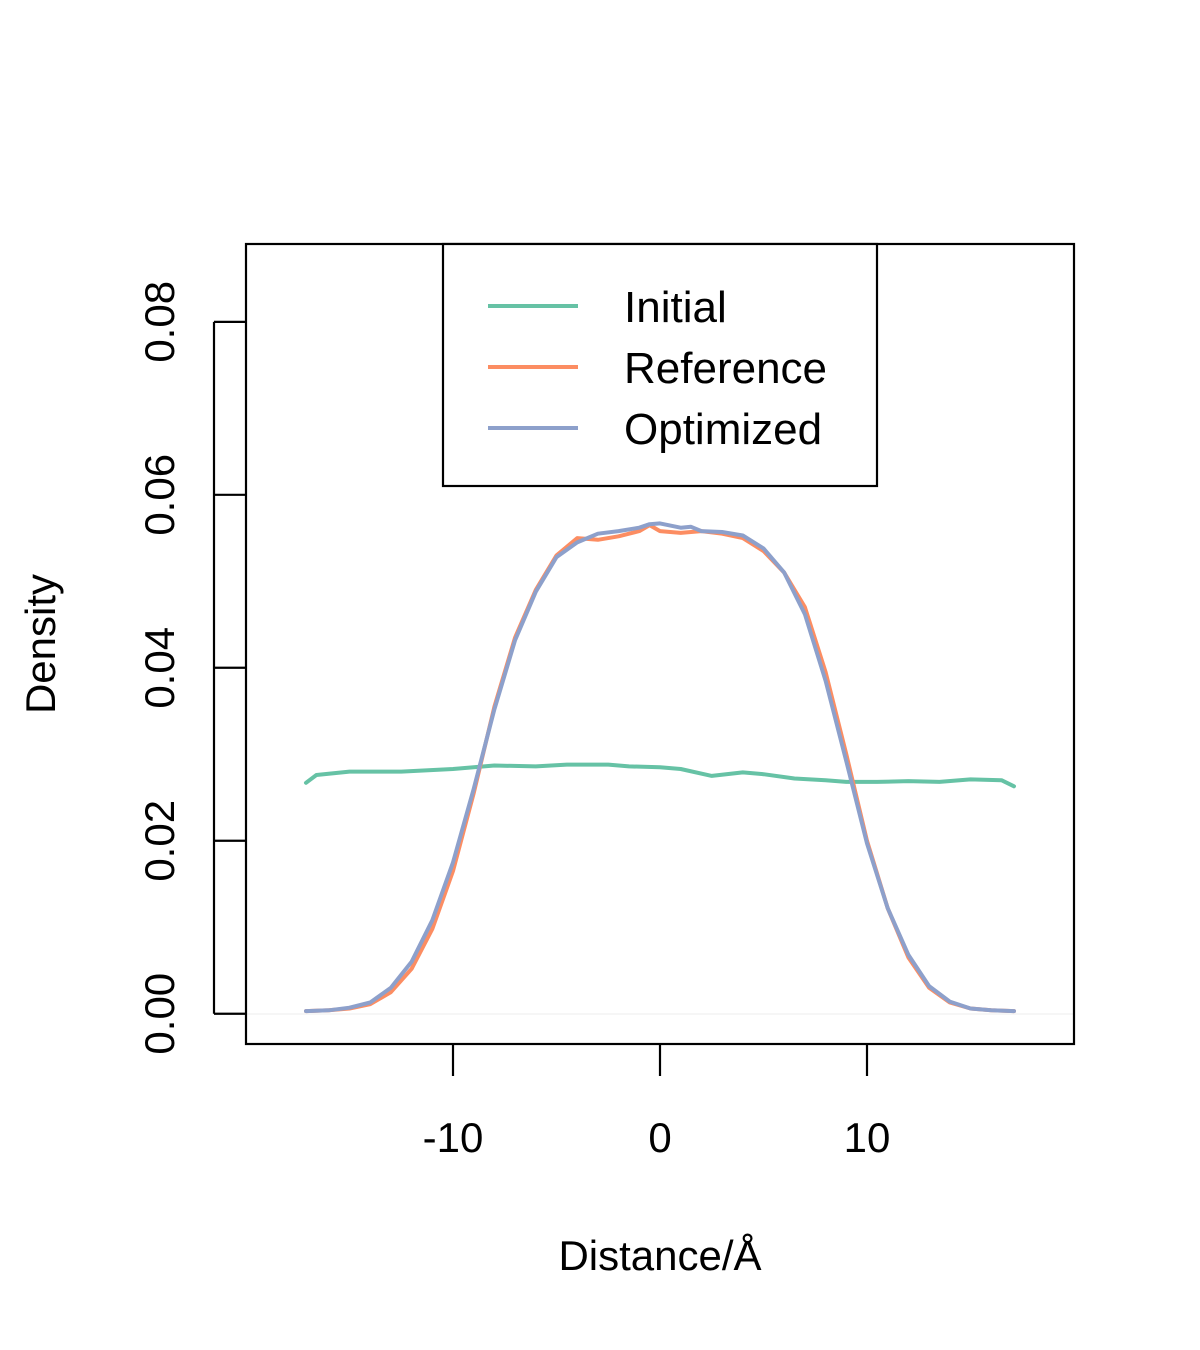  I want to click on x-tick-label: -10, so click(453, 1137).